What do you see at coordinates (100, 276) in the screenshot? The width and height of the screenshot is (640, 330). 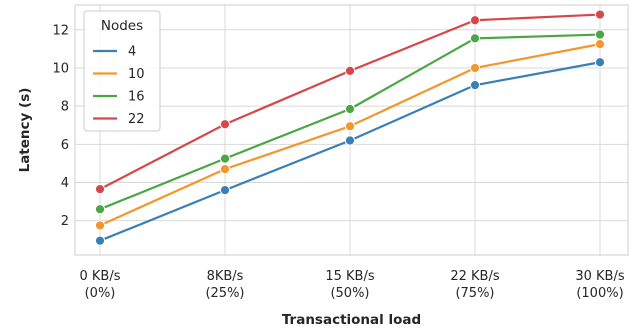 I see `x-tick-label: 0 KB/s` at bounding box center [100, 276].